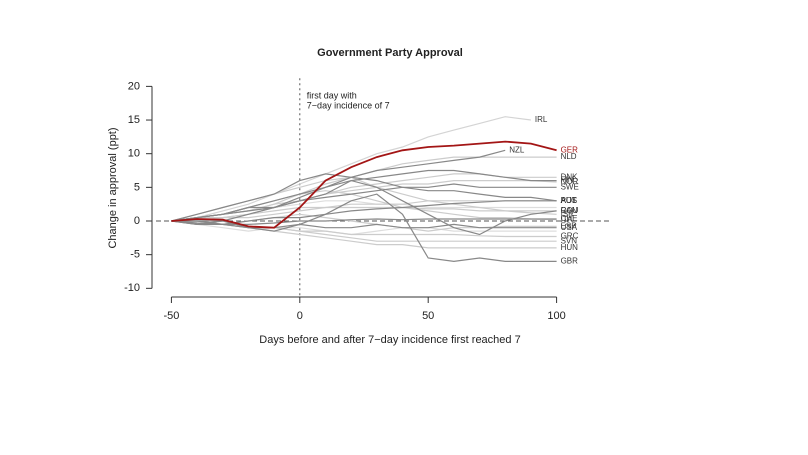 The height and width of the screenshot is (455, 808). I want to click on series-label: GER, so click(570, 149).